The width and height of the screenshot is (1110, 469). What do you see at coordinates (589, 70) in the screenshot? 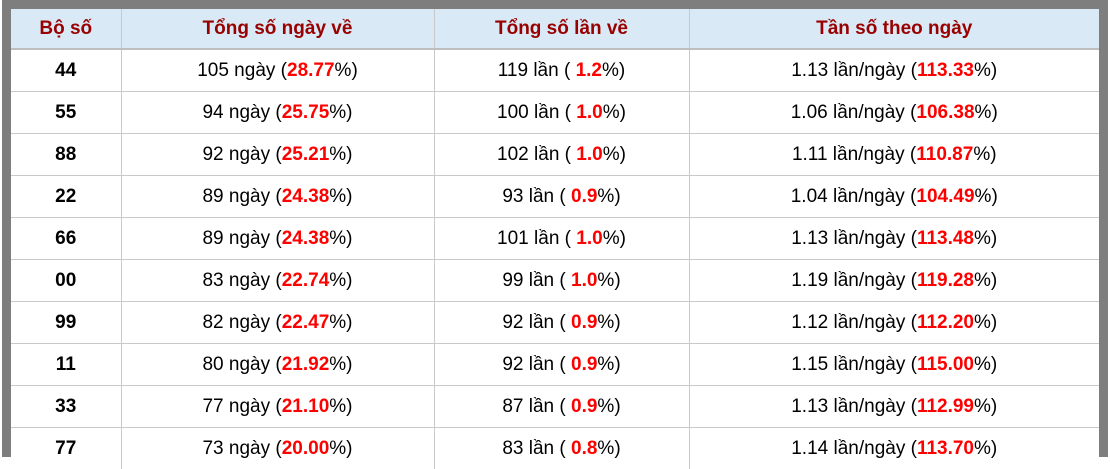
I see `times-percent: 1.2` at bounding box center [589, 70].